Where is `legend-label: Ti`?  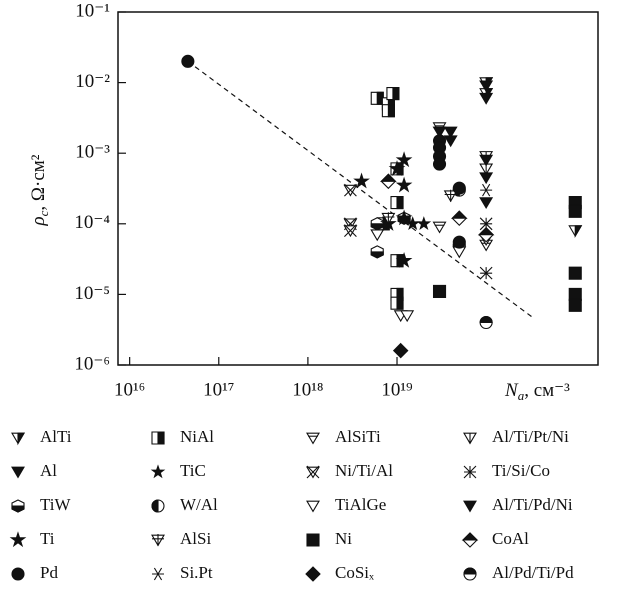 legend-label: Ti is located at coordinates (47, 538).